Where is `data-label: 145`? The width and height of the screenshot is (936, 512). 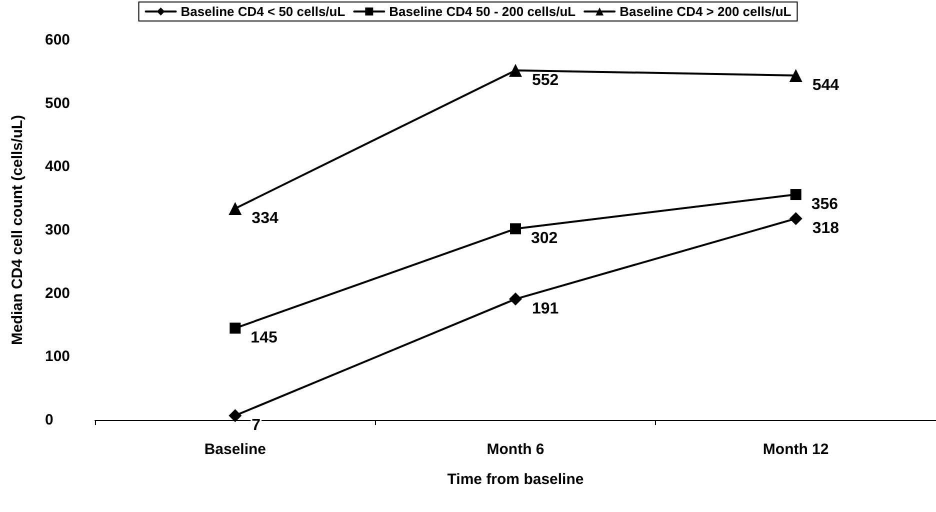
data-label: 145 is located at coordinates (264, 338).